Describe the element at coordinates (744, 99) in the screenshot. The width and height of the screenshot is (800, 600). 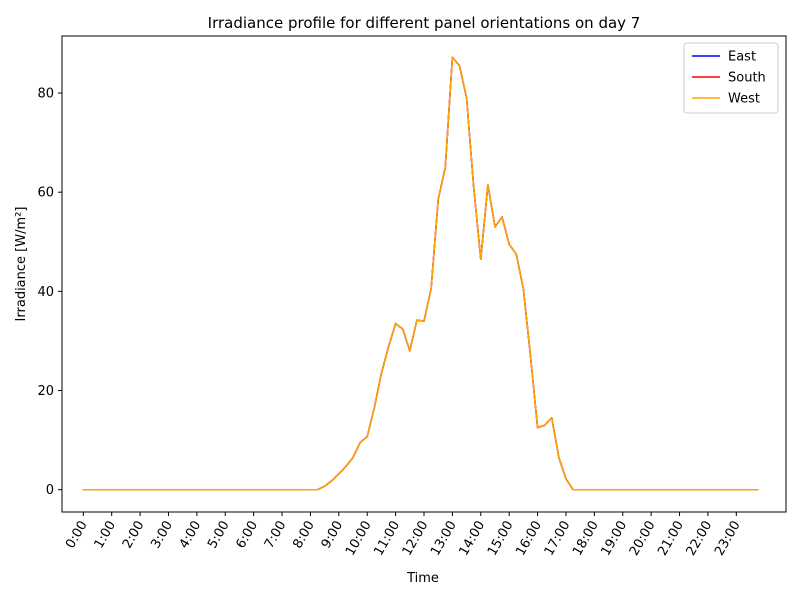
I see `legend-label-west: West` at that location.